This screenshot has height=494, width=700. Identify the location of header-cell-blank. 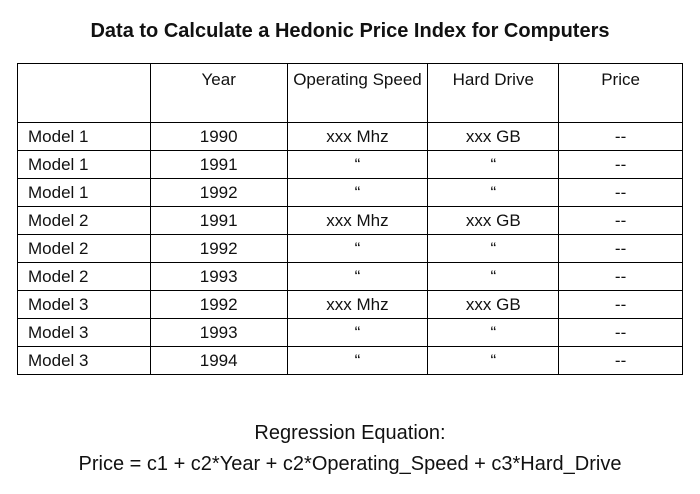
(84, 93).